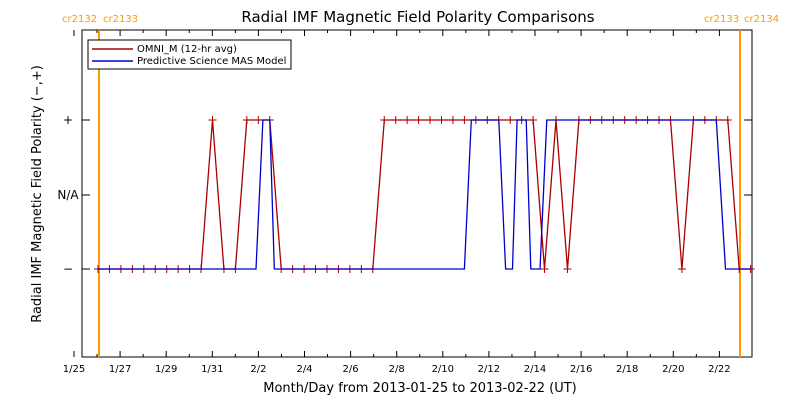 The image size is (800, 400). I want to click on x-tick-label: 2/2, so click(258, 369).